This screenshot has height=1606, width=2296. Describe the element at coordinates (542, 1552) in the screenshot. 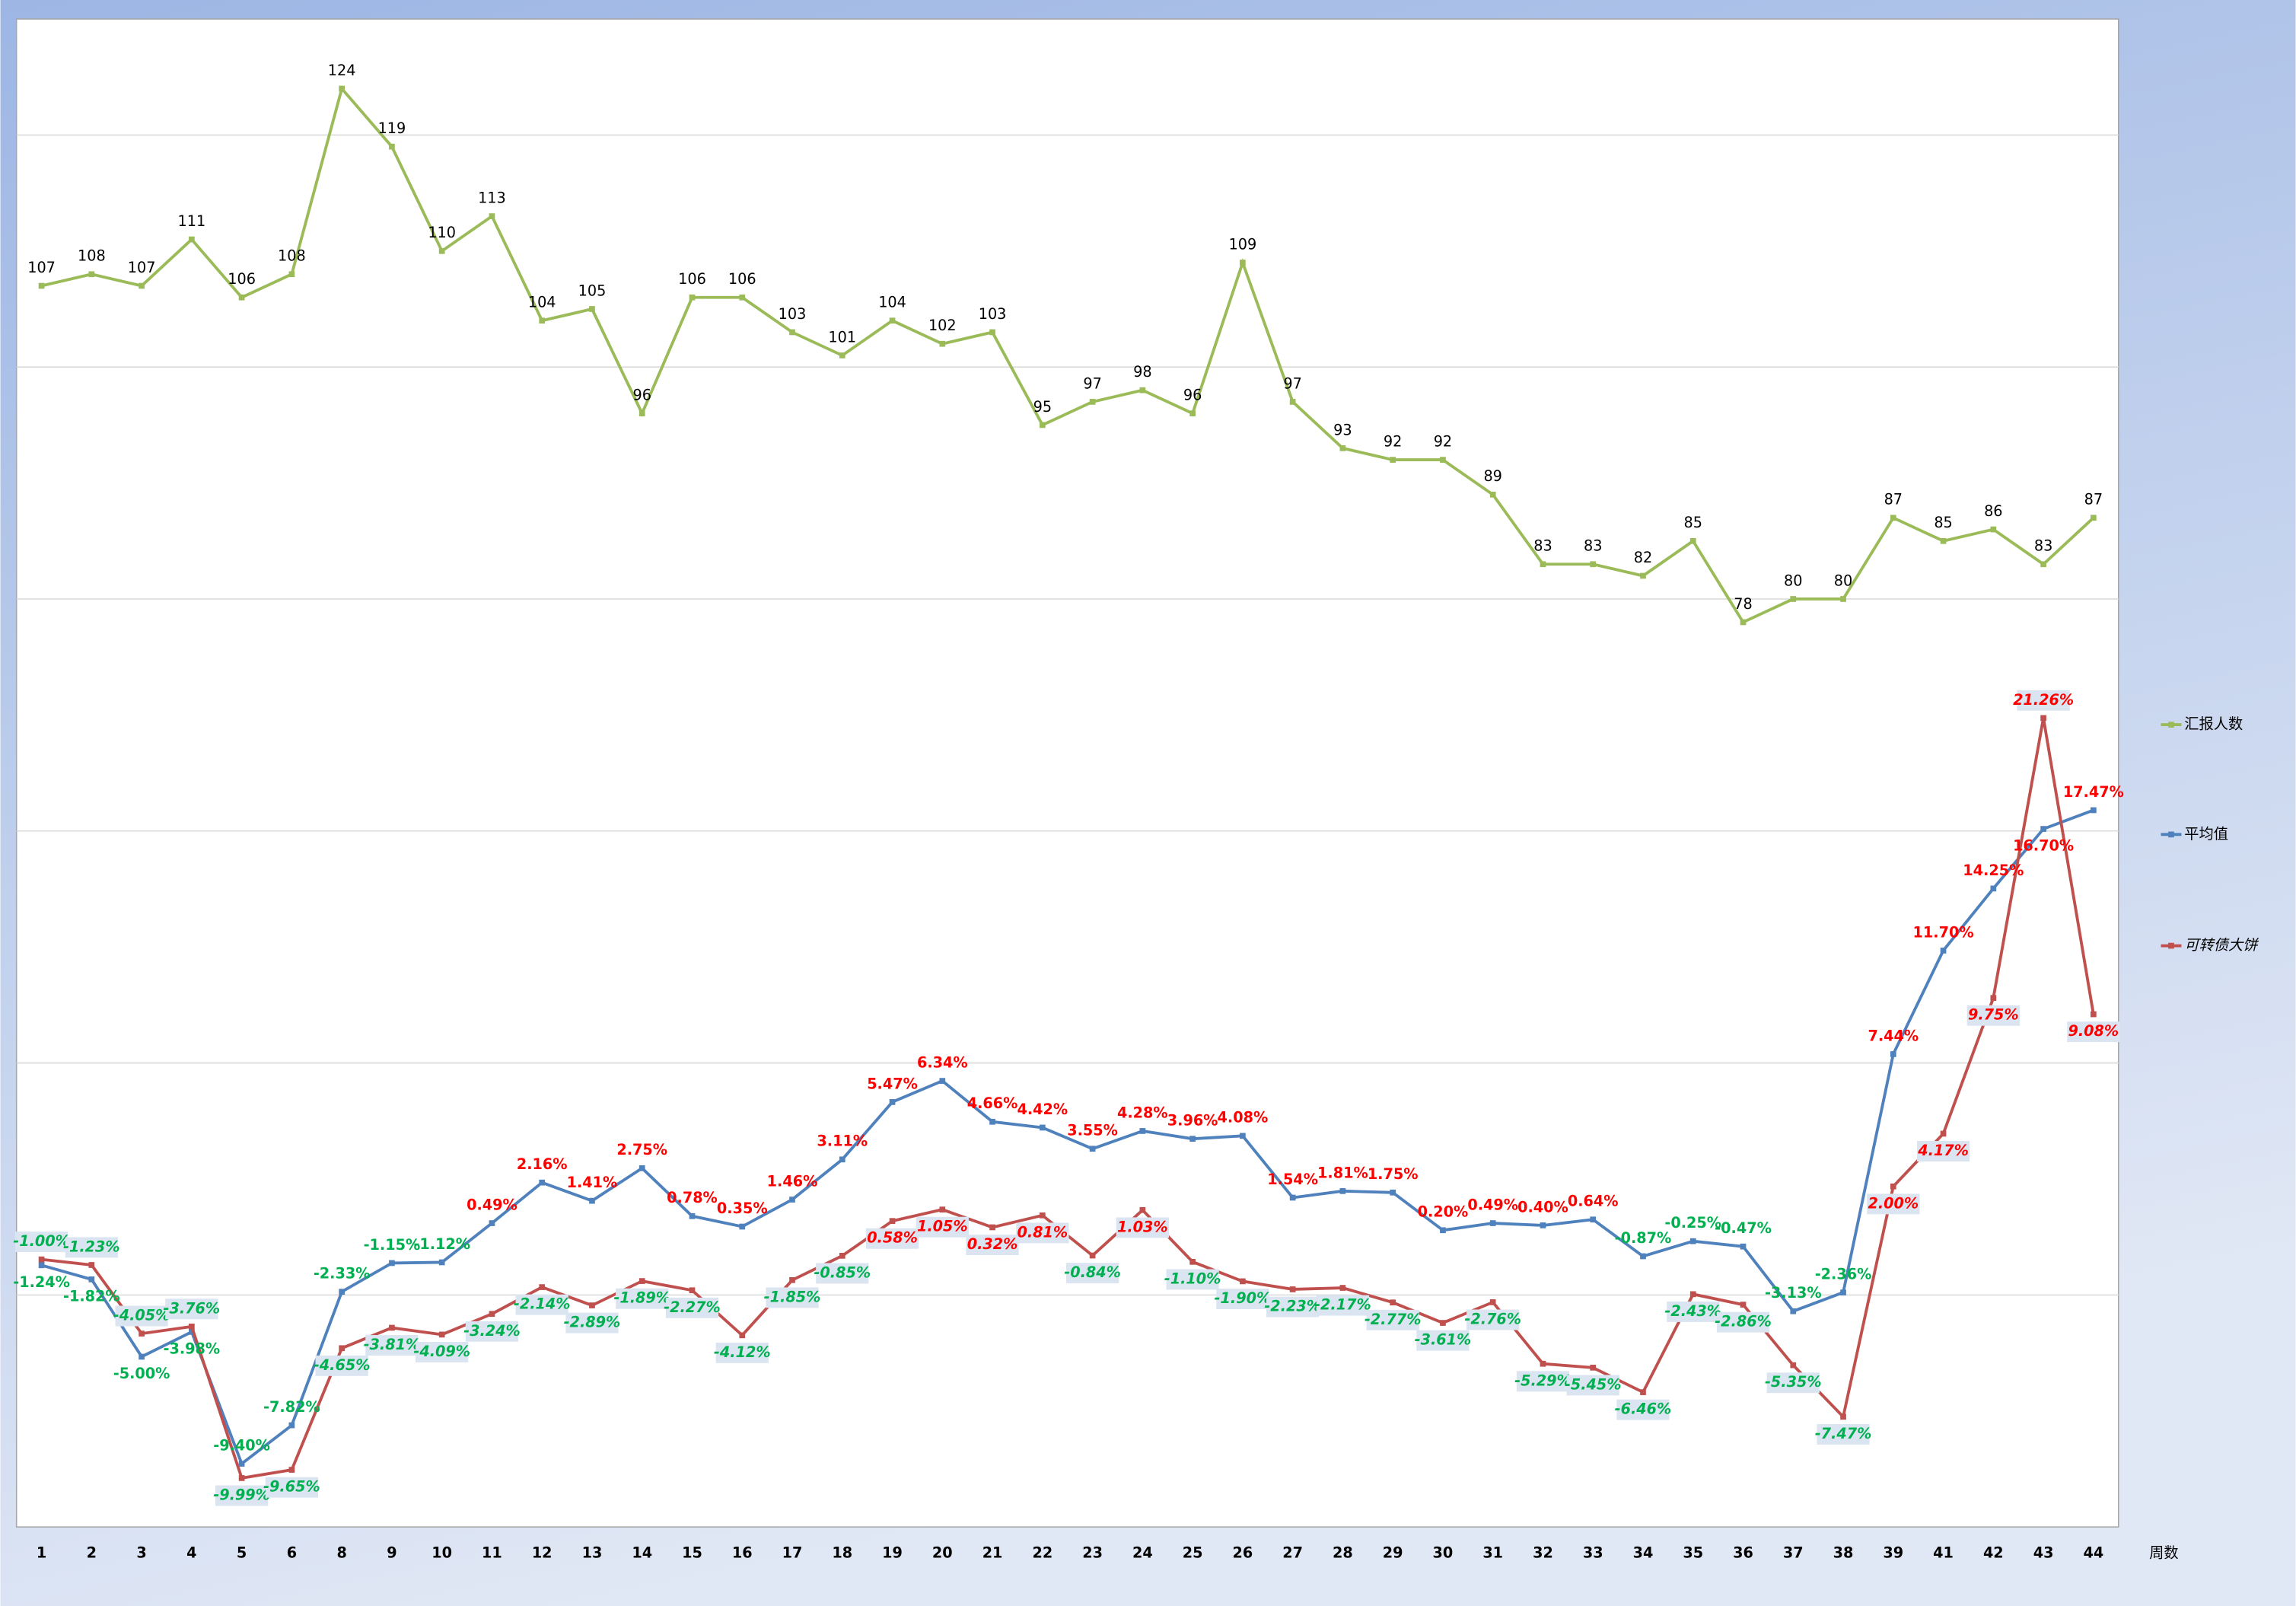

I see `x-tick-label: 12` at that location.